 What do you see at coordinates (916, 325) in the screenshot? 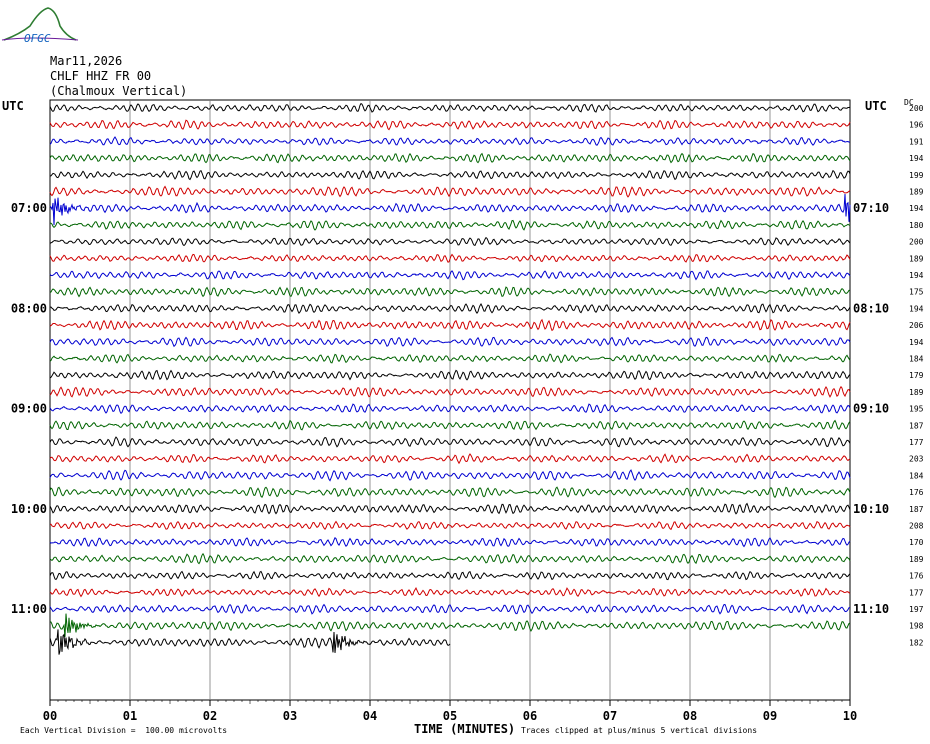
I see `dc-offset-value: 206` at bounding box center [916, 325].